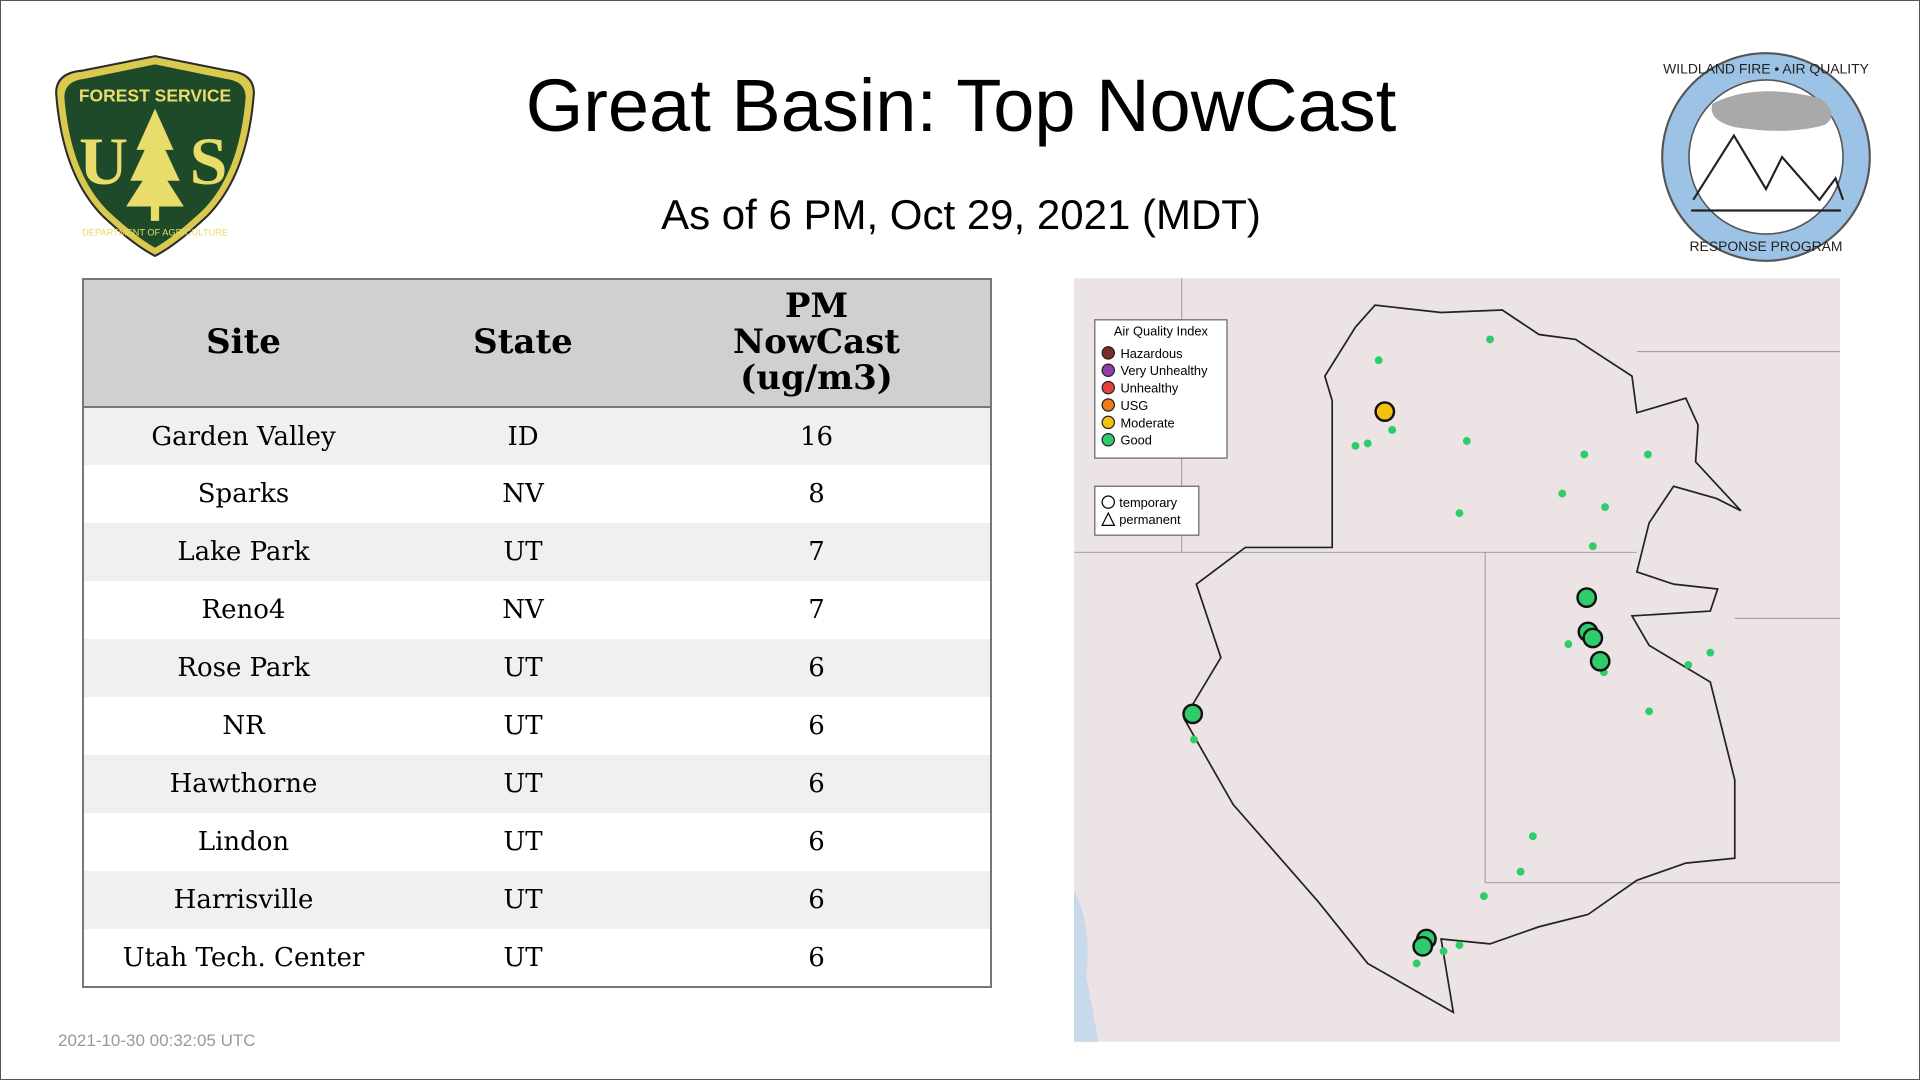  Describe the element at coordinates (1161, 331) in the screenshot. I see `legend-title: Air Quality Index` at that location.